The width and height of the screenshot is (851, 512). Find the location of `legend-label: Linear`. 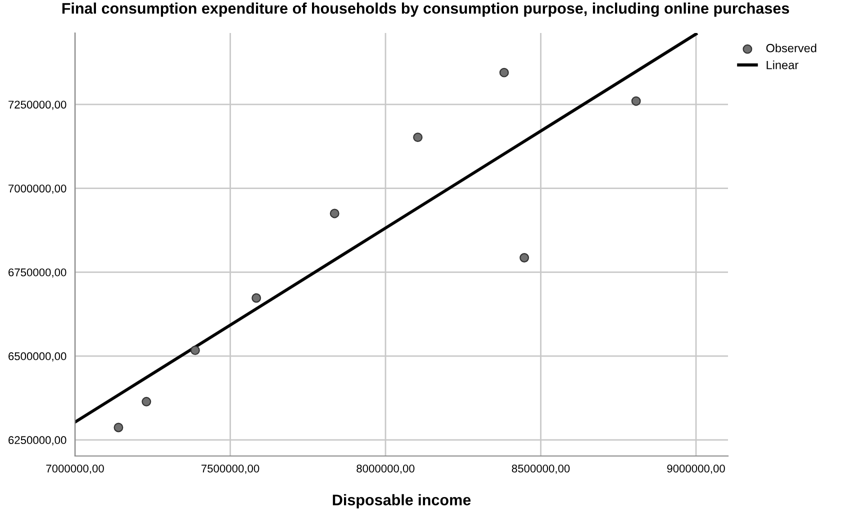

legend-label: Linear is located at coordinates (782, 65).